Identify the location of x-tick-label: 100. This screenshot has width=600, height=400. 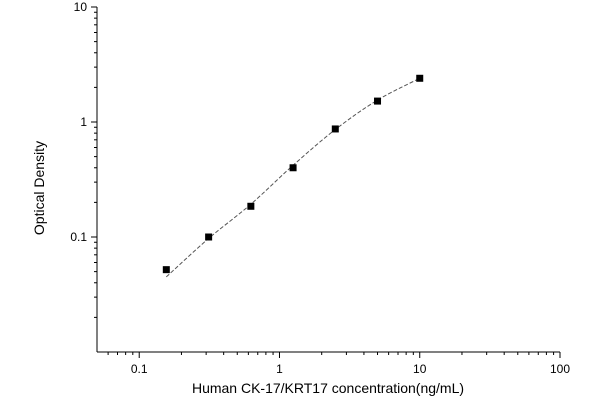
(560, 369).